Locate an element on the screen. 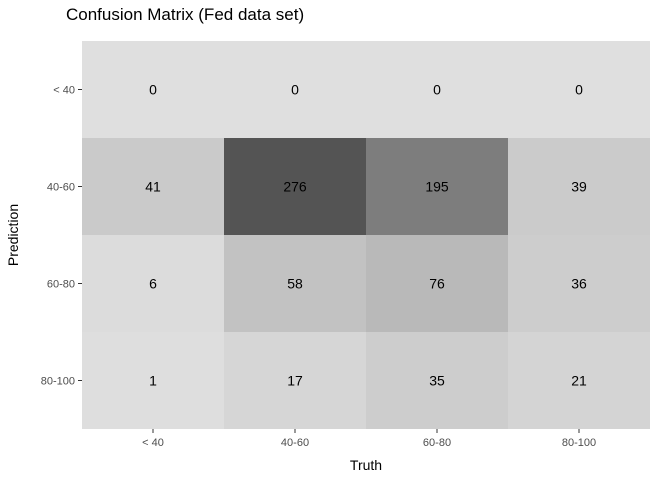 The image size is (672, 480). cell-value-label: 195 is located at coordinates (437, 187).